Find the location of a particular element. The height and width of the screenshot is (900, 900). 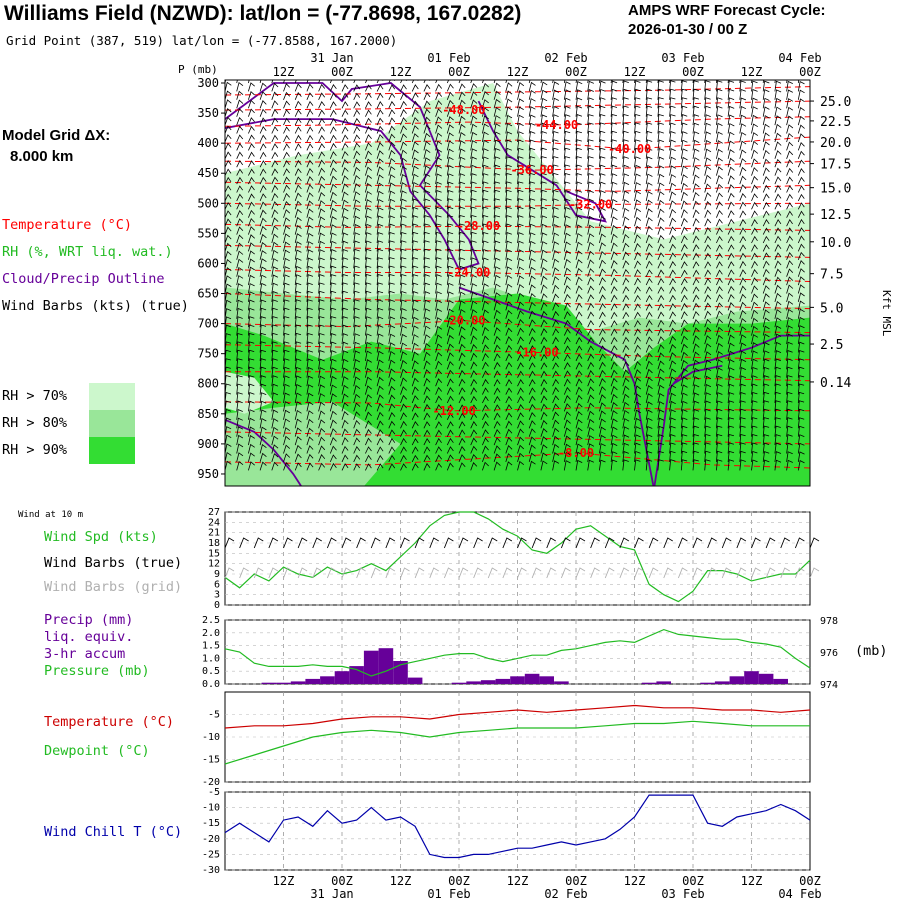

temp-contour-label: -48.00 is located at coordinates (463, 110).